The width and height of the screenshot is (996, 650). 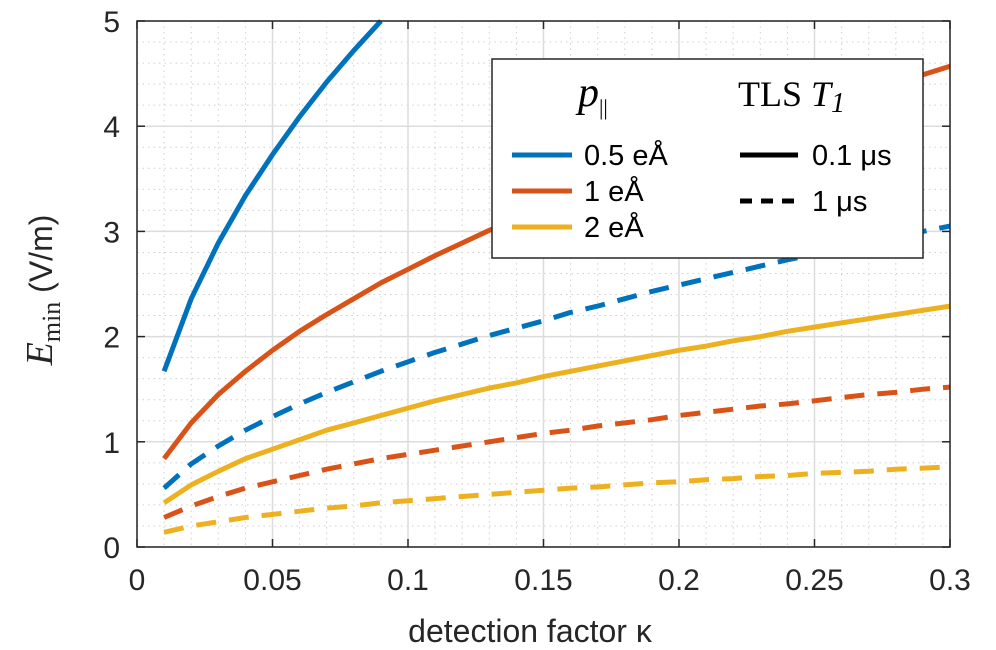 What do you see at coordinates (543, 580) in the screenshot?
I see `x-tick-label: 0.15` at bounding box center [543, 580].